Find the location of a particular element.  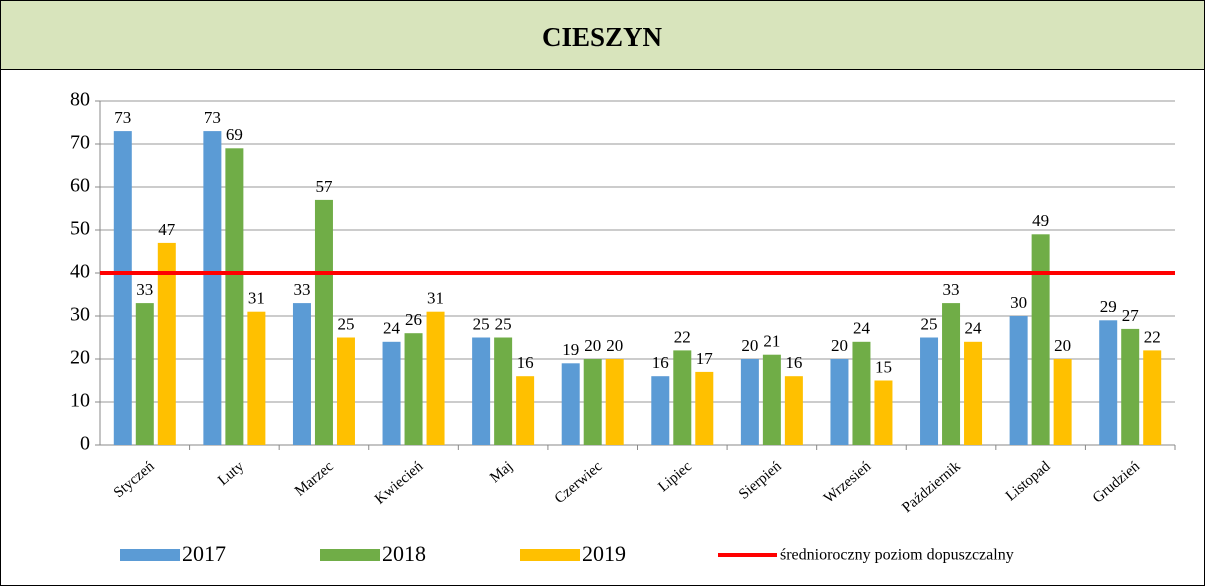

data-label: 26 is located at coordinates (413, 319).